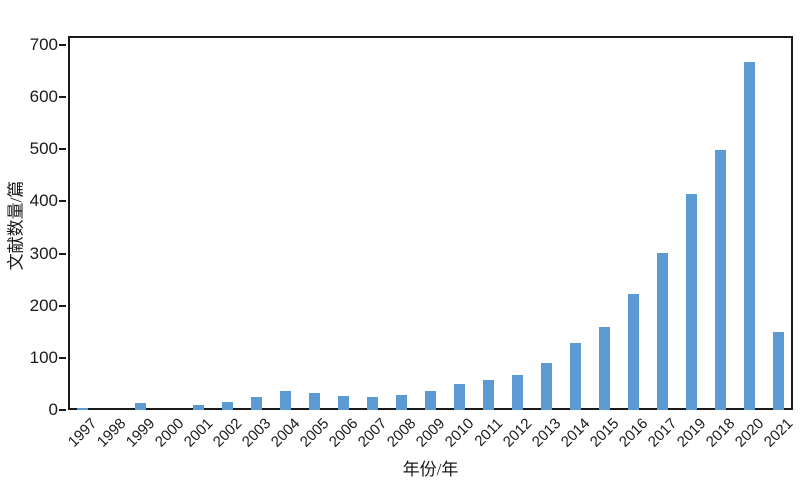  I want to click on bar-2007, so click(372, 403).